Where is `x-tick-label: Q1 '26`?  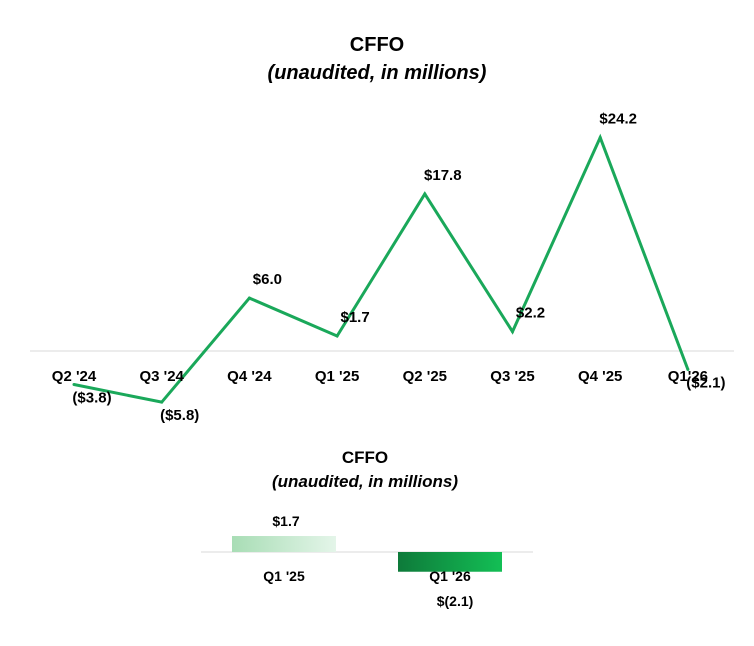
x-tick-label: Q1 '26 is located at coordinates (450, 576).